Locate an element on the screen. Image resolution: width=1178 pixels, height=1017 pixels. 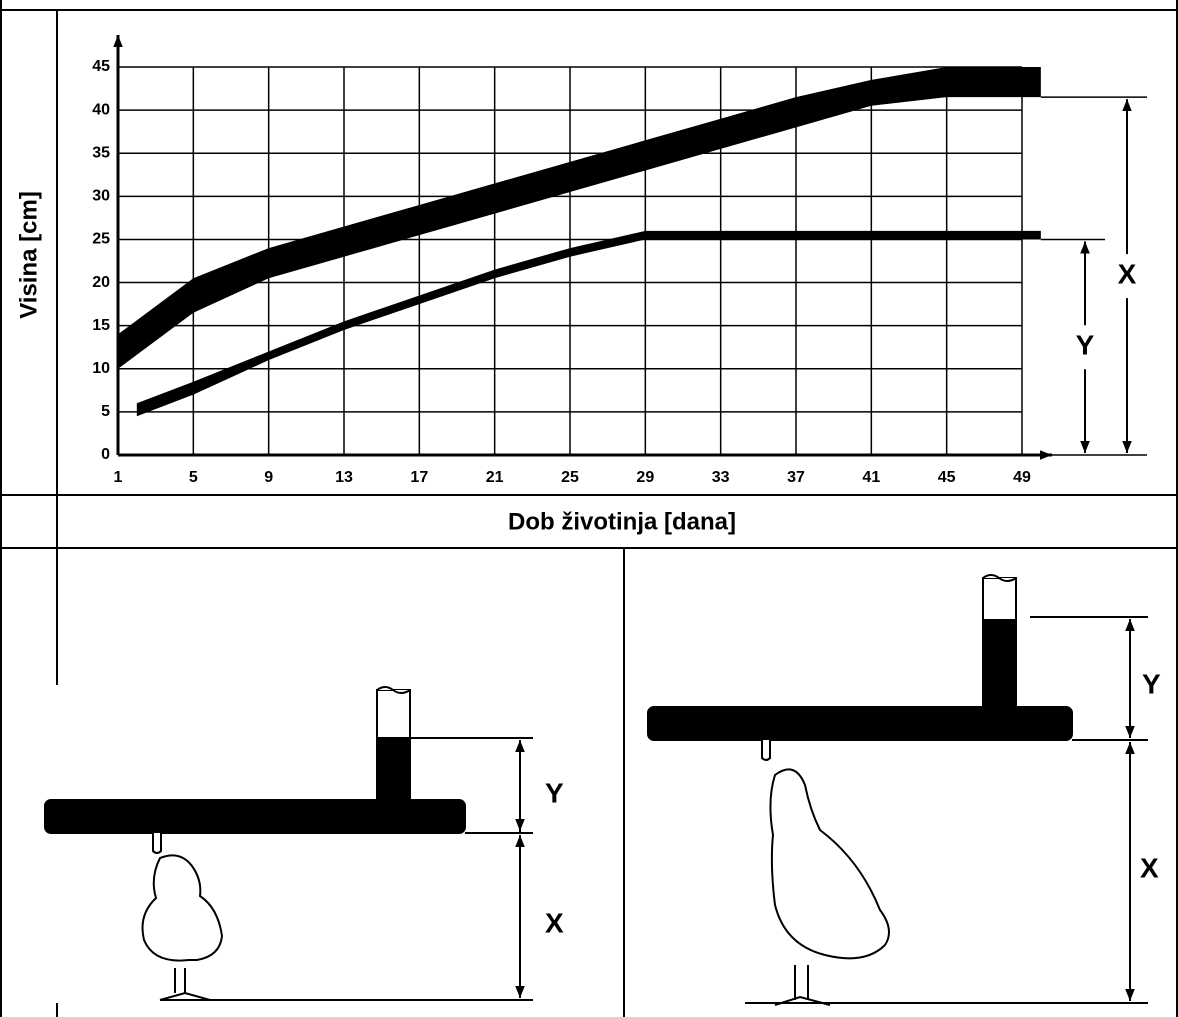
y-tick-label: 40 is located at coordinates (101, 109).